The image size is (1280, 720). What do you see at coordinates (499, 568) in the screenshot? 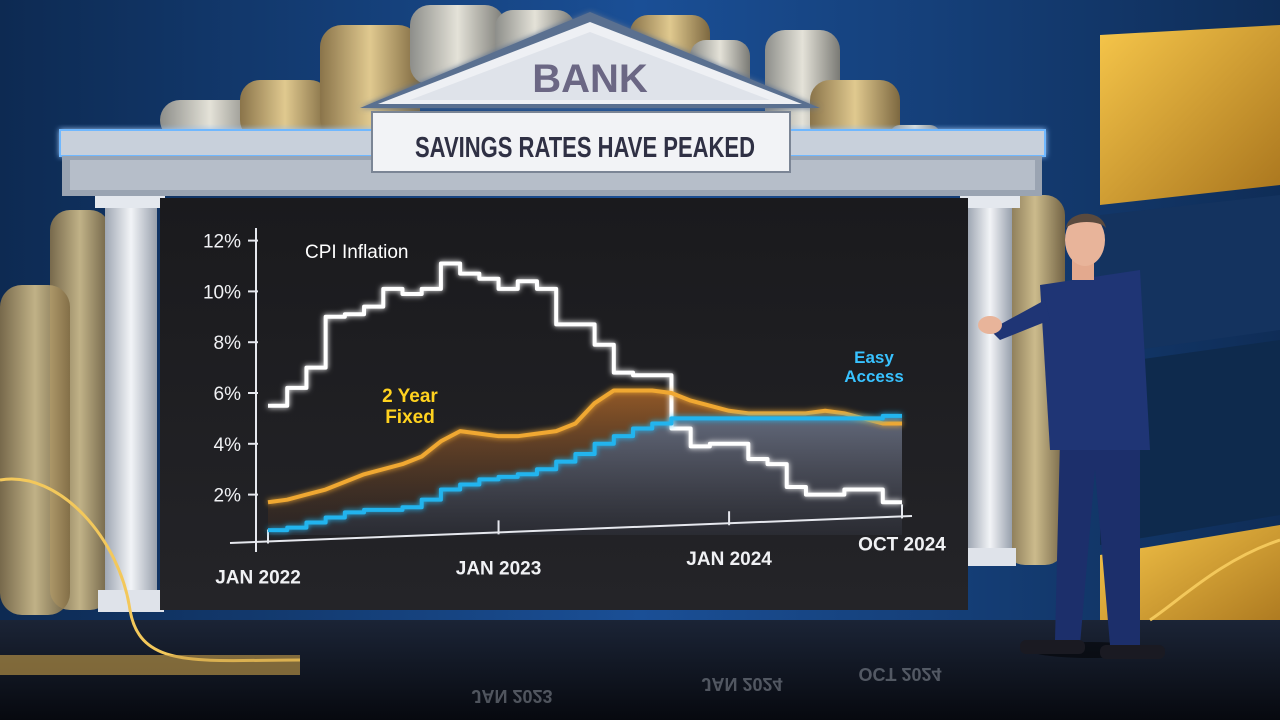
I see `x-tick-label: JAN 2023` at bounding box center [499, 568].